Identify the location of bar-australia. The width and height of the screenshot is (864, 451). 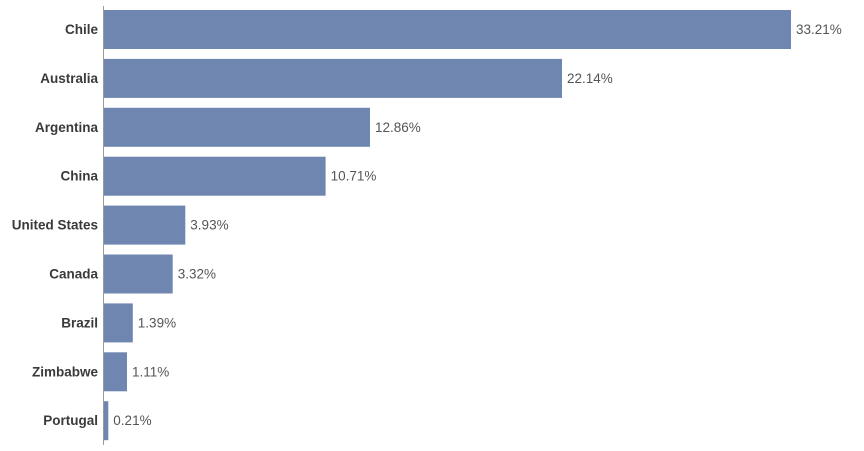
(333, 78).